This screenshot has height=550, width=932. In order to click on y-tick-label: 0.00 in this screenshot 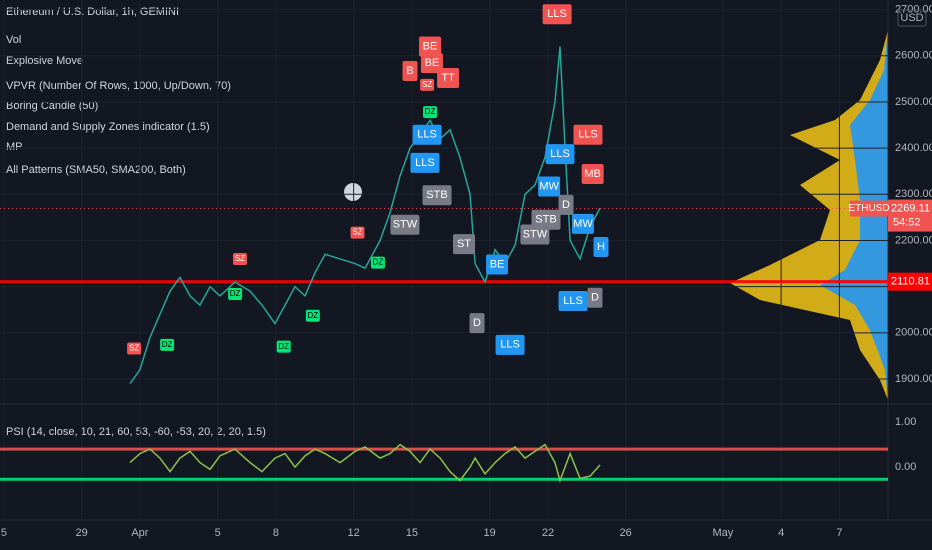, I will do `click(905, 467)`.